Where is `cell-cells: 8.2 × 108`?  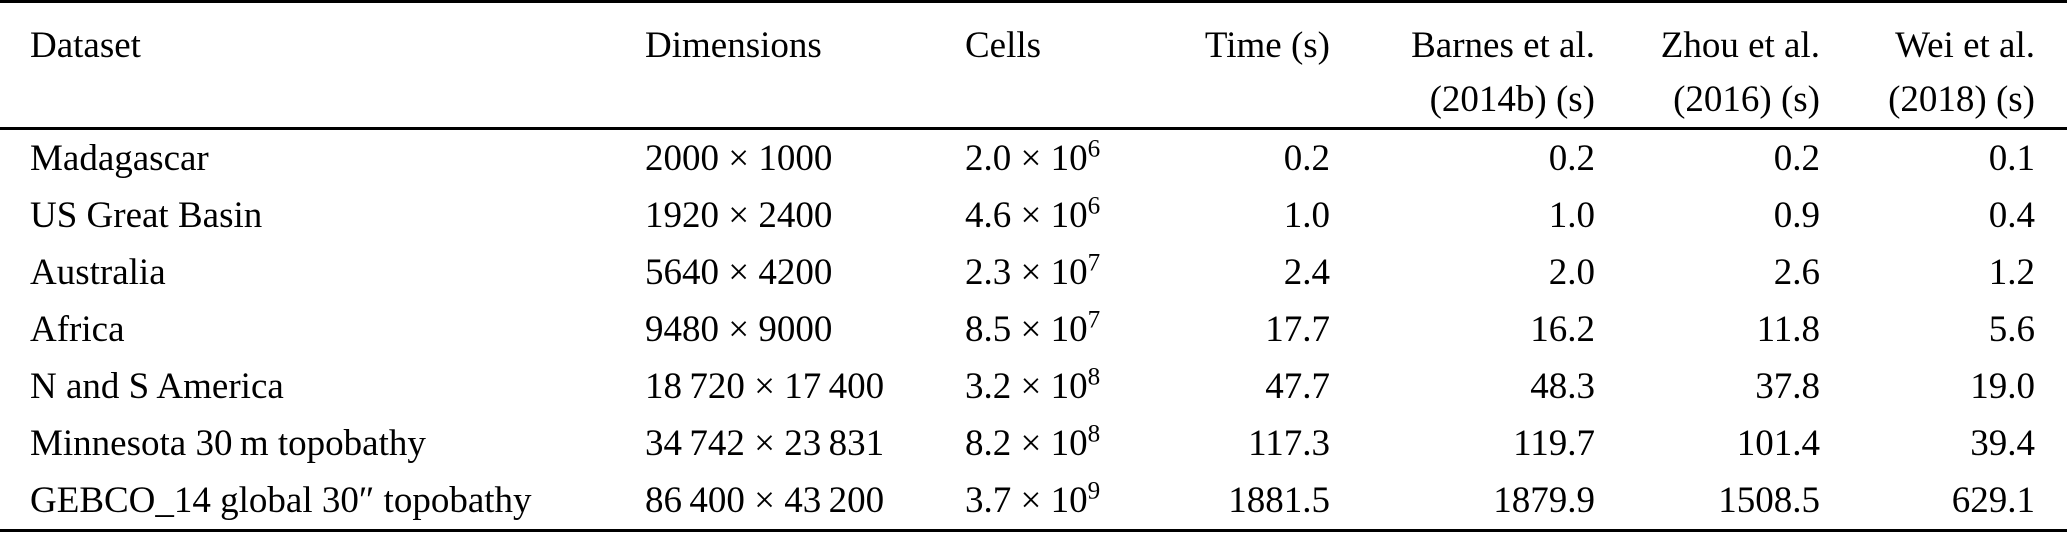
cell-cells: 8.2 × 108 is located at coordinates (1065, 443).